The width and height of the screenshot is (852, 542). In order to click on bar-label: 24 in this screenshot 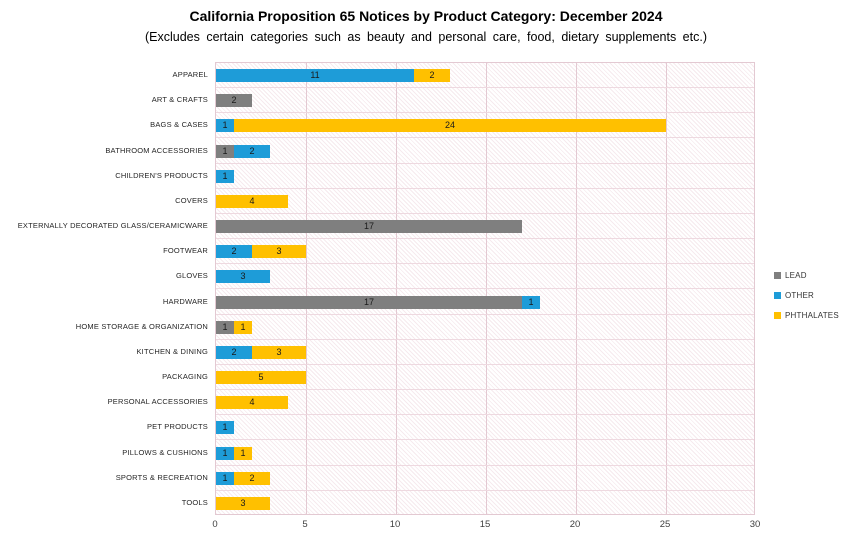, I will do `click(449, 125)`.